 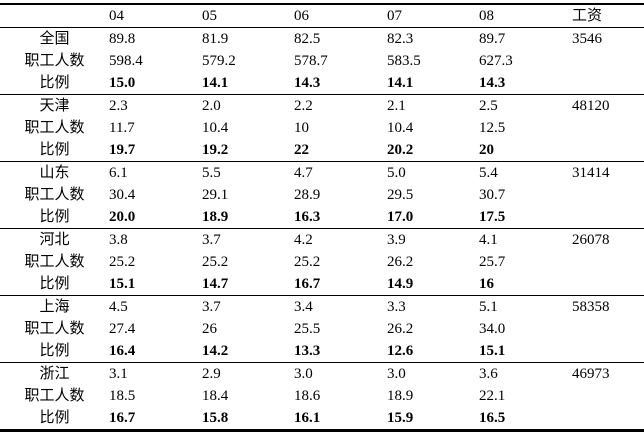 What do you see at coordinates (322, 39) in the screenshot?
I see `region-row: 全国 89.8 81.9 82.5 82.3 89.7 3546` at bounding box center [322, 39].